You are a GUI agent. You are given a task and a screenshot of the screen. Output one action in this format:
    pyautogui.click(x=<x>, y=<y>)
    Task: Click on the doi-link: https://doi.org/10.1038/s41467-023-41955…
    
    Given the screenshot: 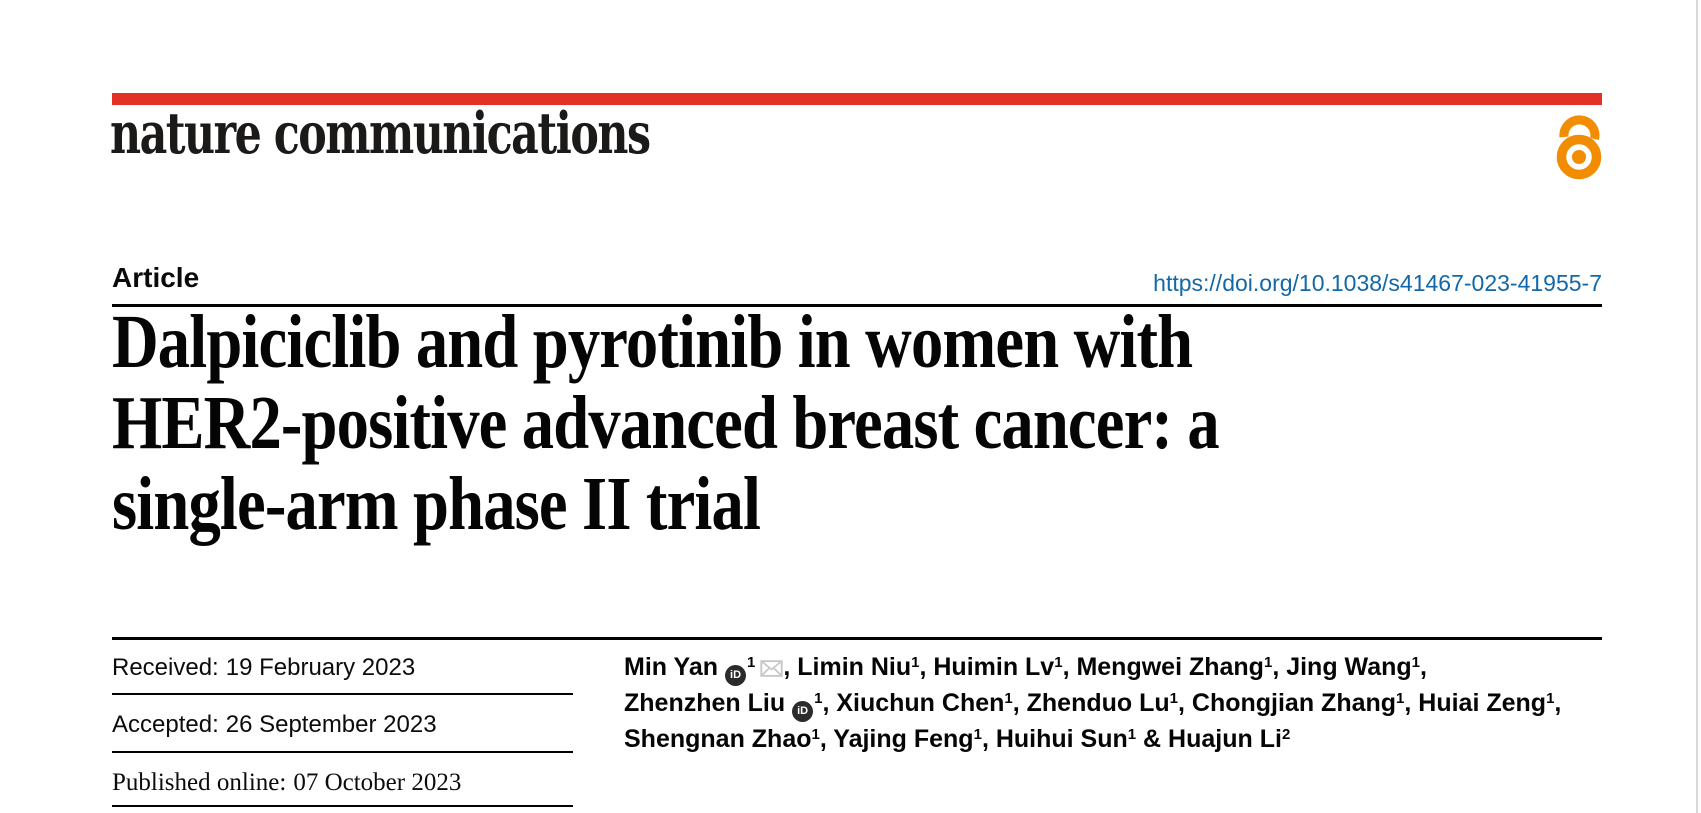 What is the action you would take?
    pyautogui.click(x=1377, y=283)
    